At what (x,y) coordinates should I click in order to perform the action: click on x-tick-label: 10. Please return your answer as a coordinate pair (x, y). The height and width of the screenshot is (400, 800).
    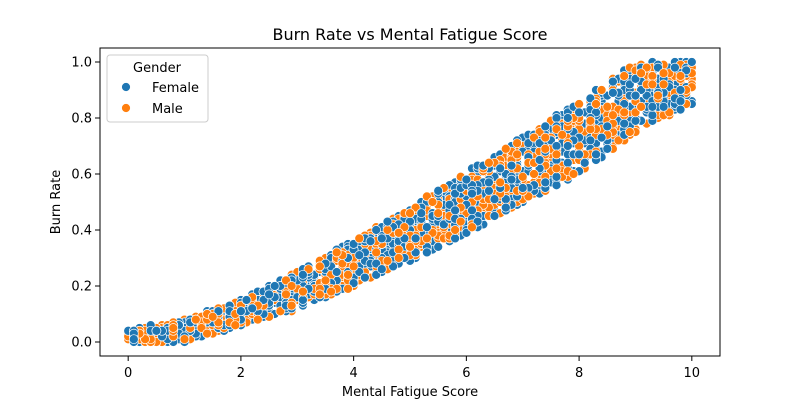
    Looking at the image, I should click on (692, 373).